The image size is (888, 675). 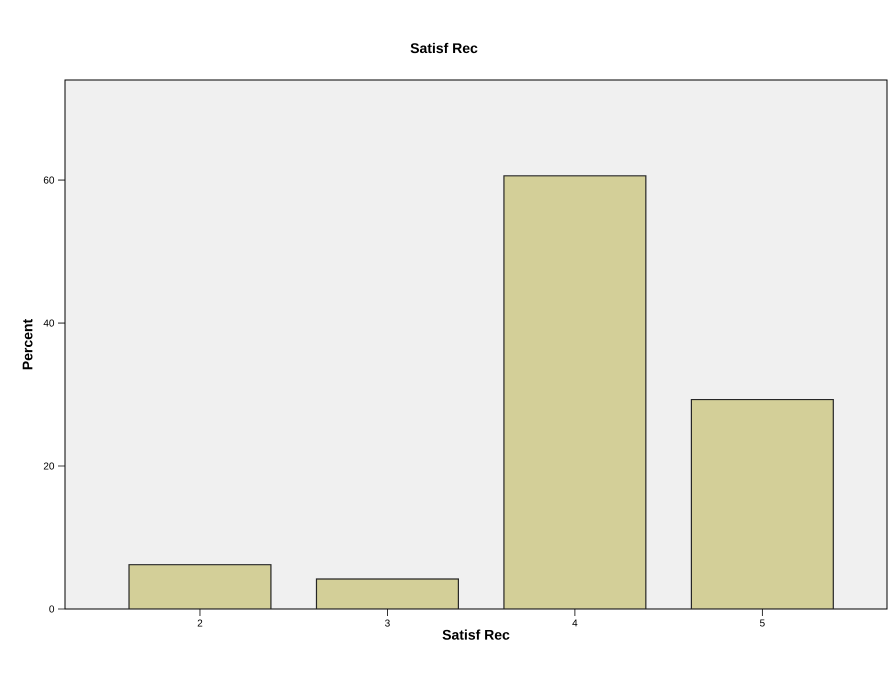 What do you see at coordinates (200, 623) in the screenshot?
I see `x-tick-label: 2` at bounding box center [200, 623].